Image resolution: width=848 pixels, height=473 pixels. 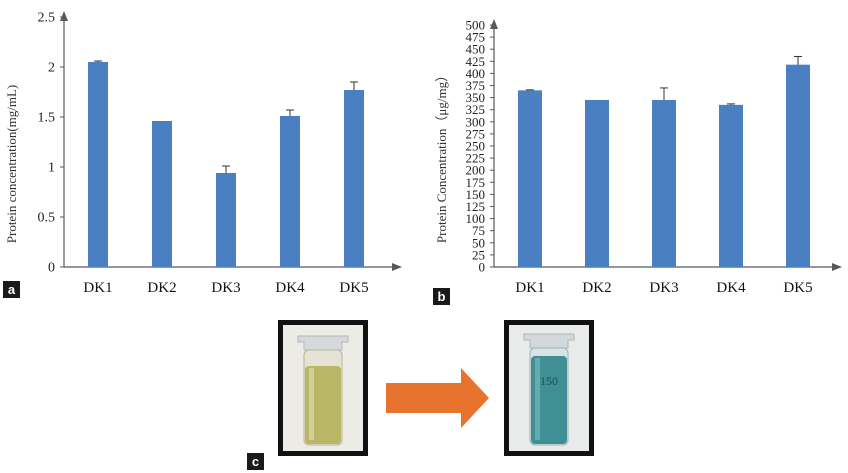 What do you see at coordinates (98, 164) in the screenshot?
I see `chart-a-bar-dk1` at bounding box center [98, 164].